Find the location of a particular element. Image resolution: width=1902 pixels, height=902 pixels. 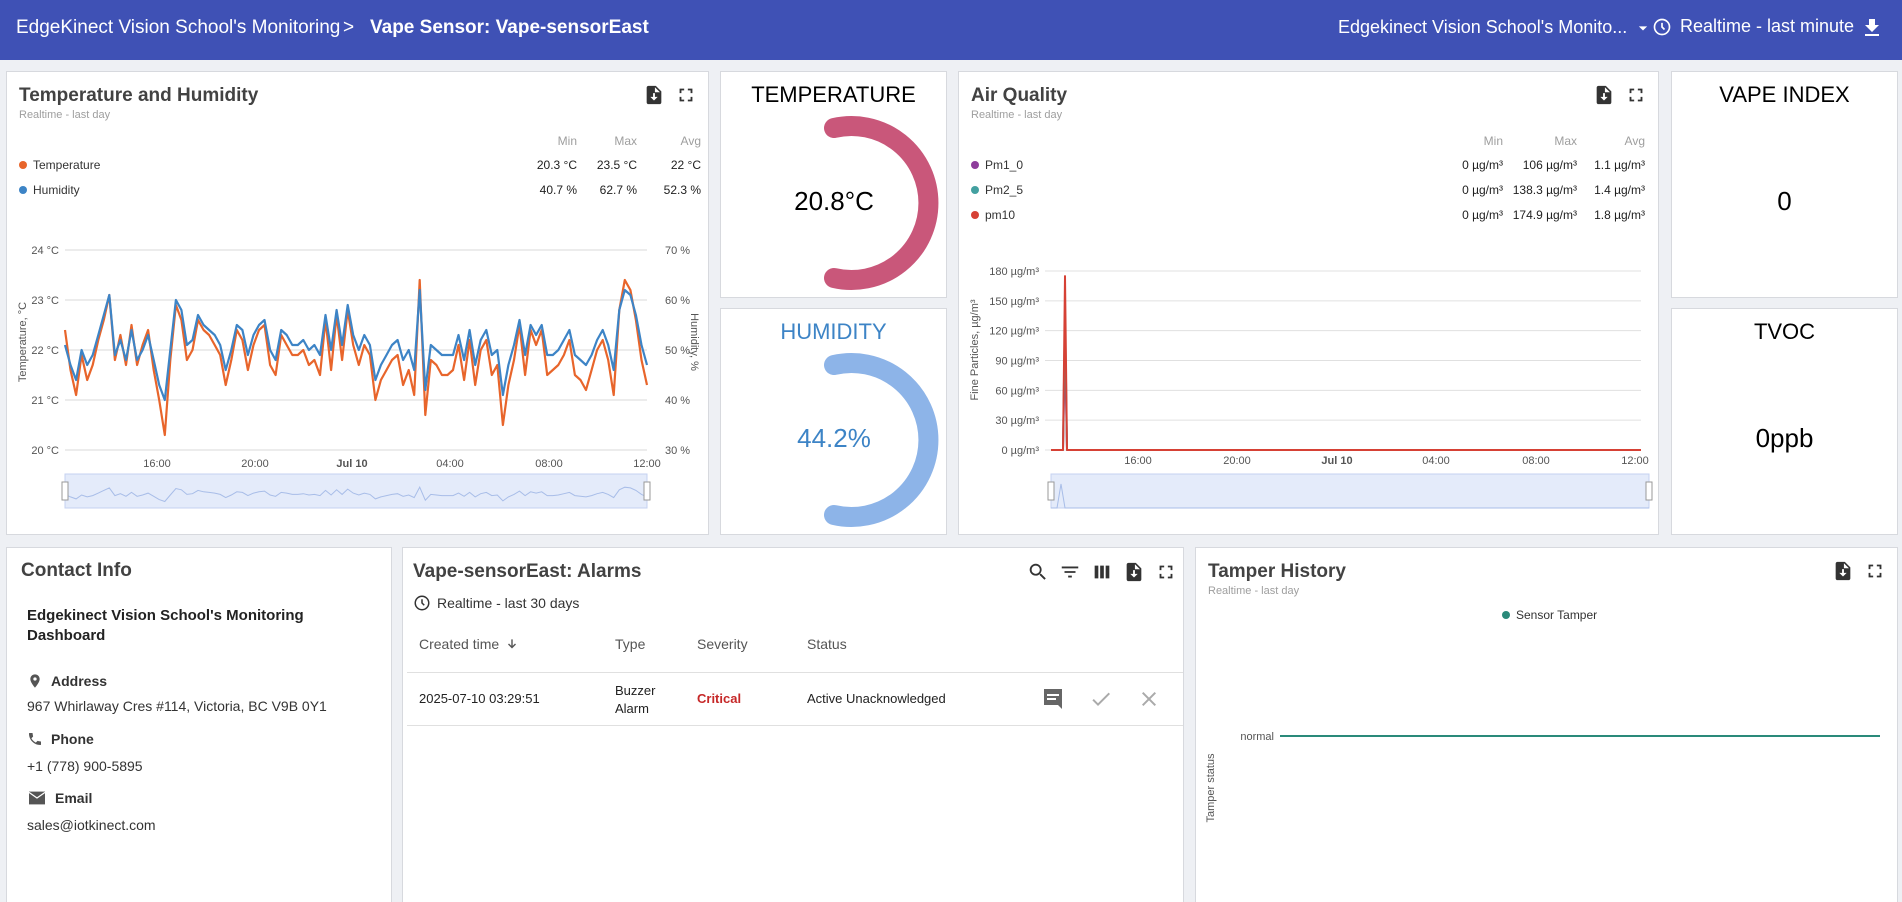

legend-item-temperature: Temperature is located at coordinates (59, 165).